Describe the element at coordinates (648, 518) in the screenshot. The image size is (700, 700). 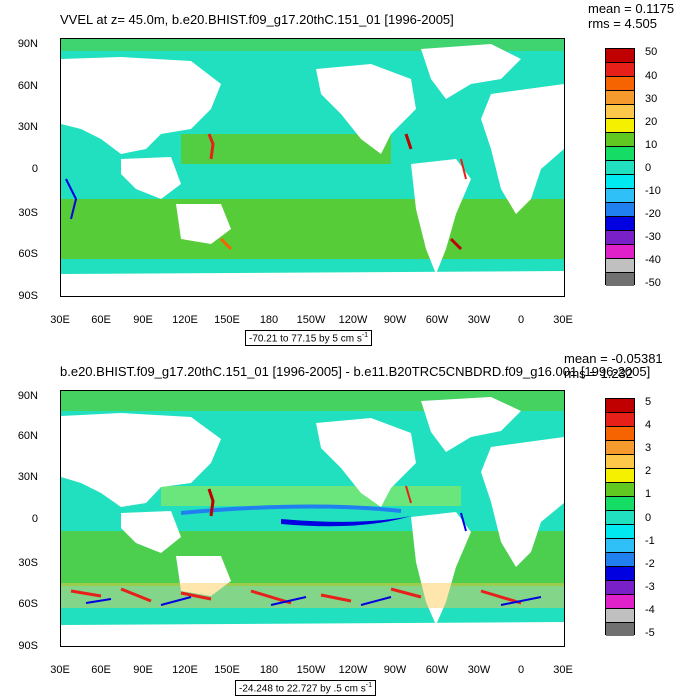
I see `panel2-colorbar-label: 0` at that location.